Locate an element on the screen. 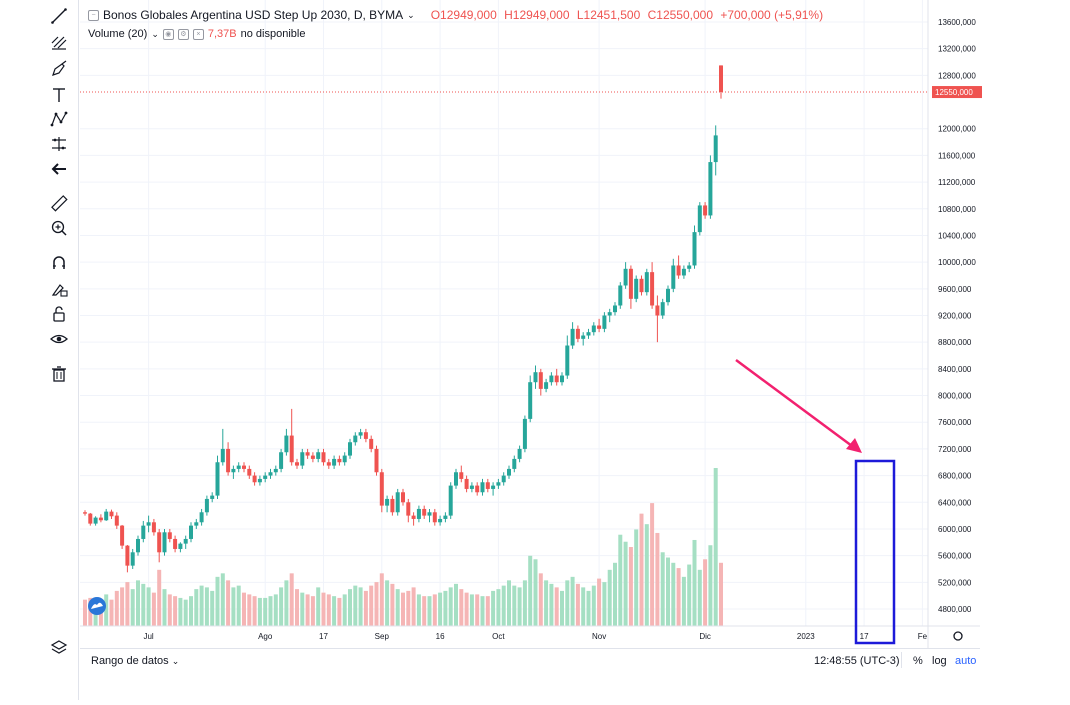  price-tick-label: 11200,000 is located at coordinates (957, 182).